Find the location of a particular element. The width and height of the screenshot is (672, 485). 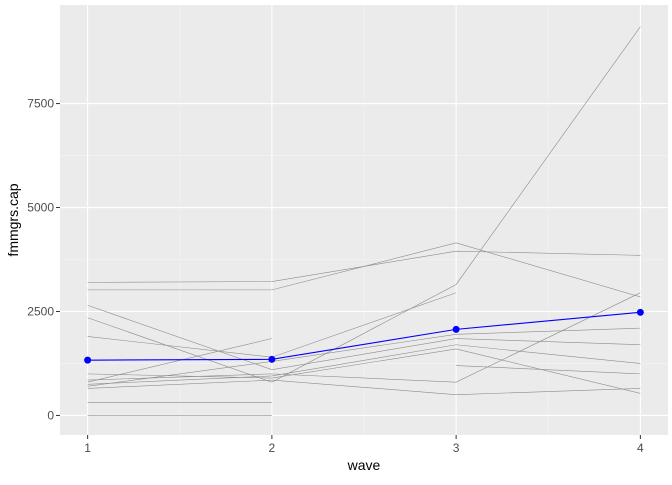

y-tick-label: 7500 is located at coordinates (40, 104).